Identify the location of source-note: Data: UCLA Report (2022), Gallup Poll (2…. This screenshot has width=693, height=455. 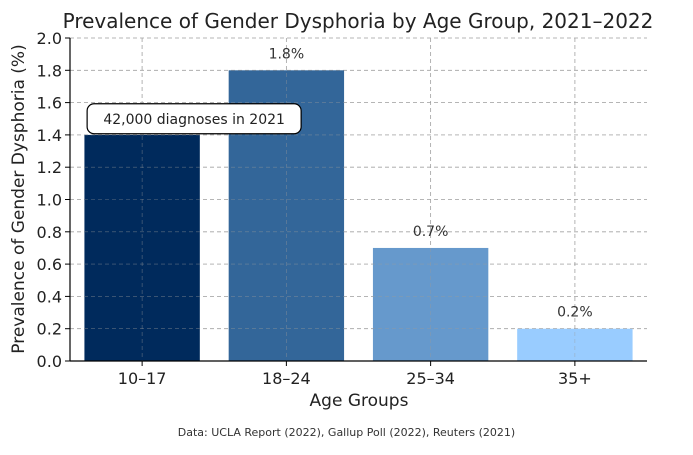
(346, 432).